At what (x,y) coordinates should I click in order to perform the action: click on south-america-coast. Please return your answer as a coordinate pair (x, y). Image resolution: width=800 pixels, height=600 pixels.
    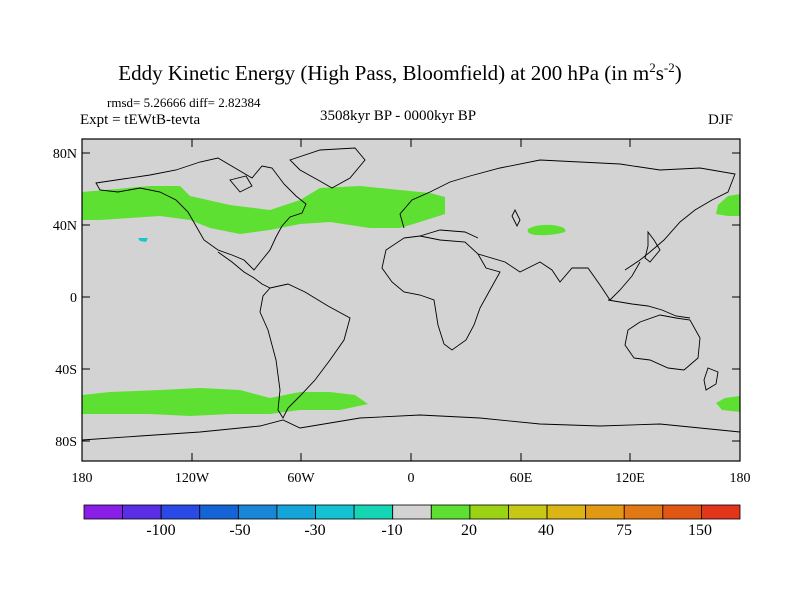
    Looking at the image, I should click on (305, 351).